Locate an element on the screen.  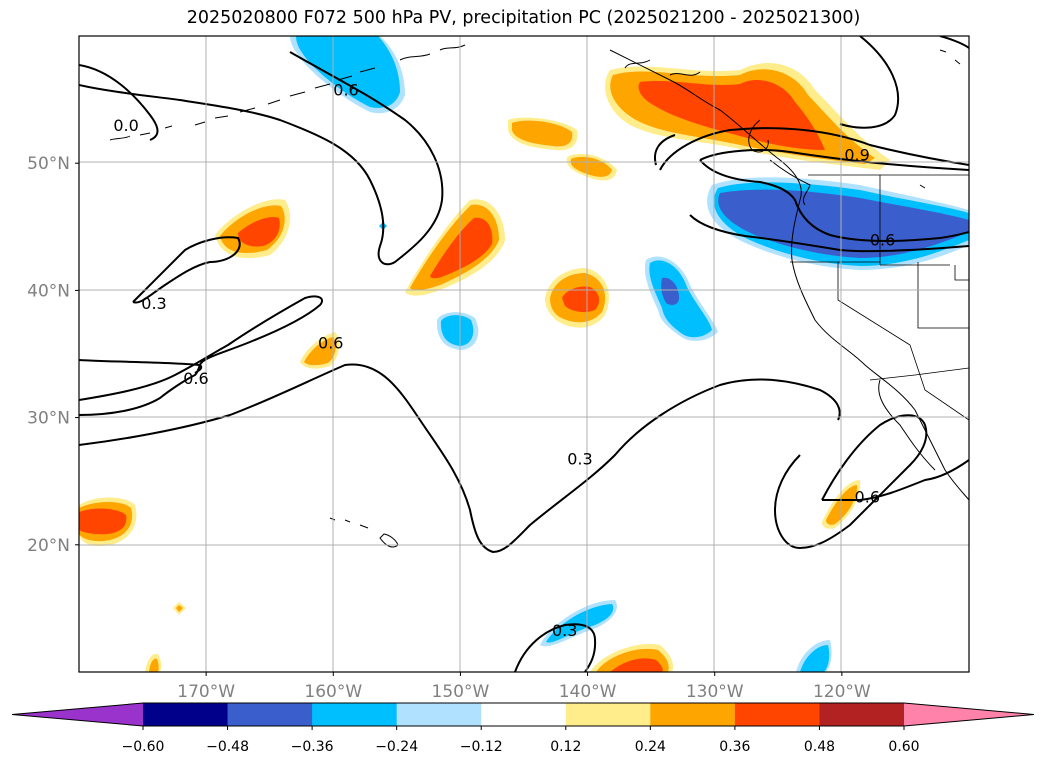
lon-tick-label: 160°W is located at coordinates (333, 692).